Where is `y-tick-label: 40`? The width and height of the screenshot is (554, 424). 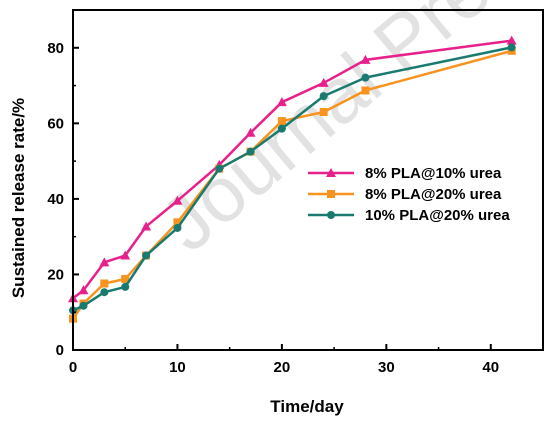
y-tick-label: 40 is located at coordinates (55, 199).